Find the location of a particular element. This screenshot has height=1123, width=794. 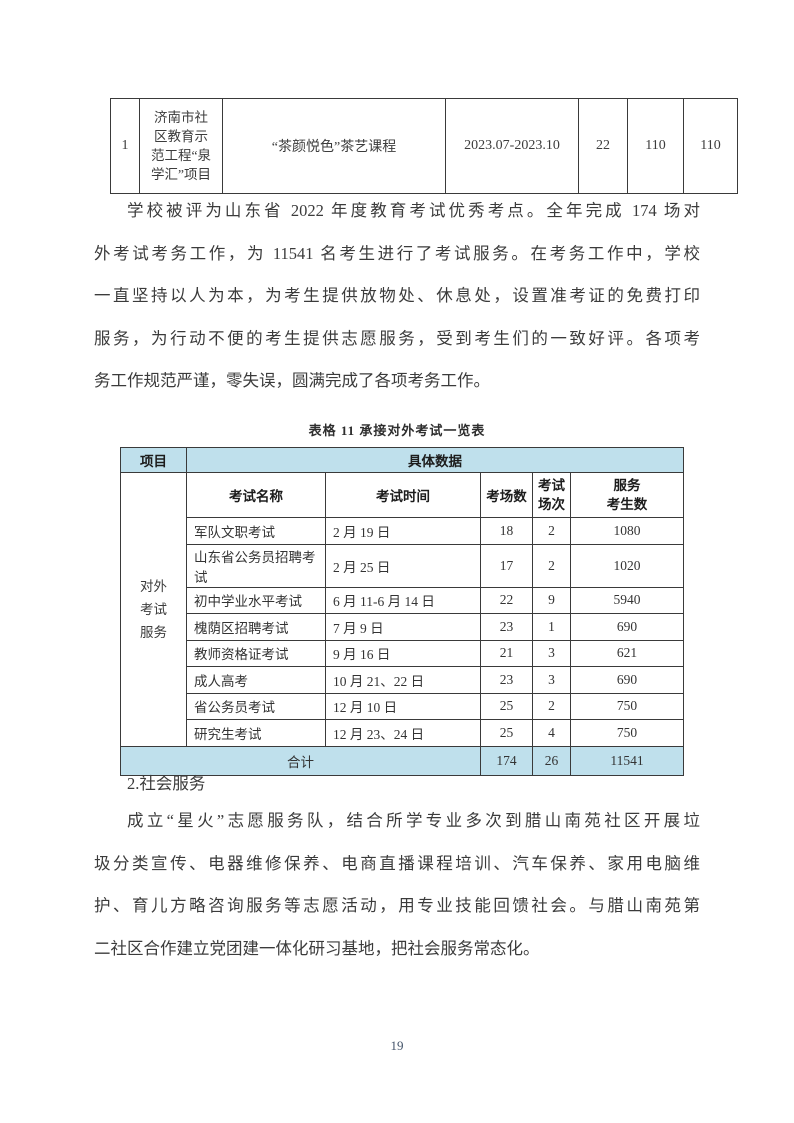

total-row: 合计 174 26 11541 is located at coordinates (402, 760).